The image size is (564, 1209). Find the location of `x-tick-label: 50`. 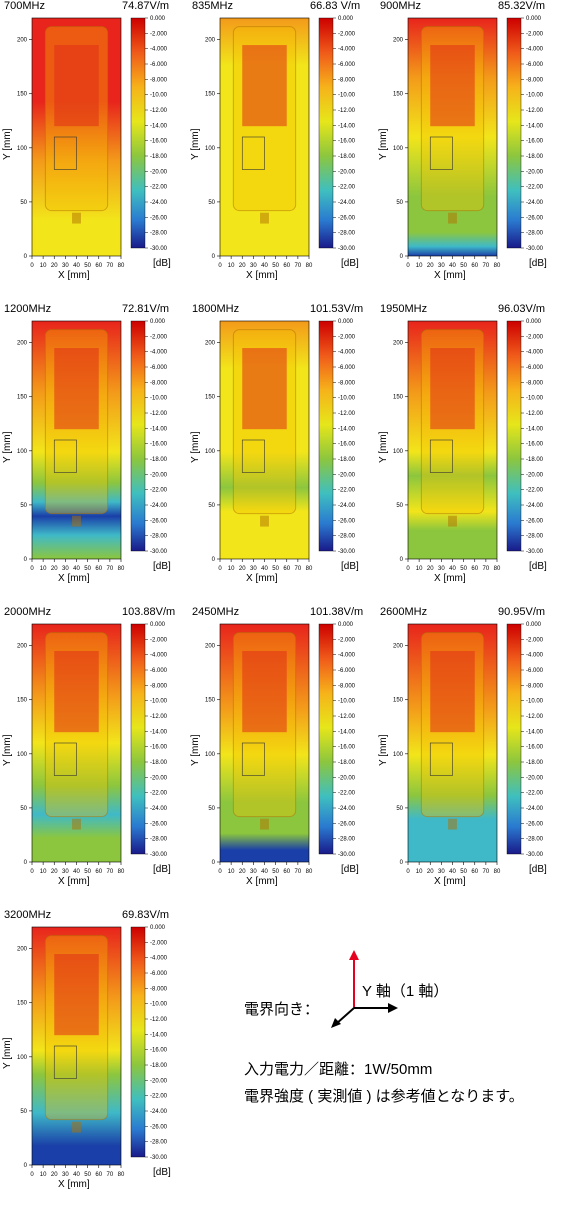

x-tick-label: 50 is located at coordinates (87, 1175).